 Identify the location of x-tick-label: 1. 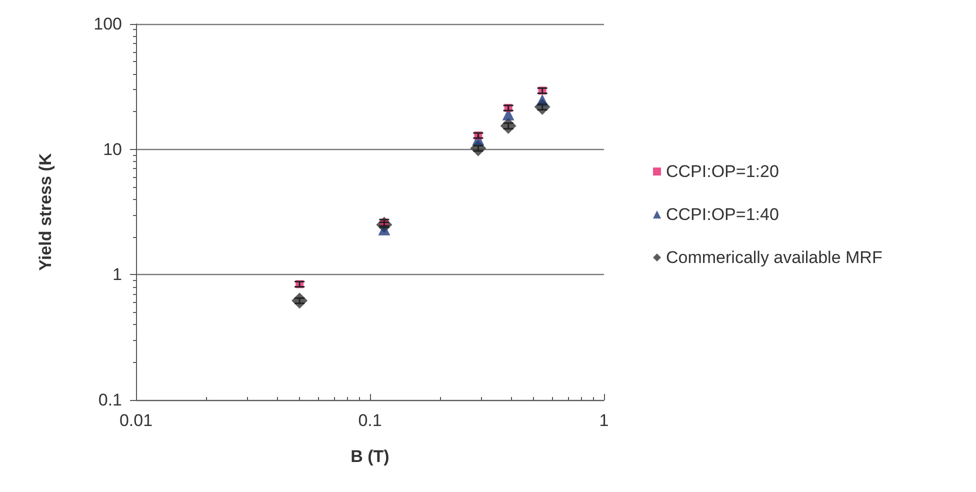
(604, 420).